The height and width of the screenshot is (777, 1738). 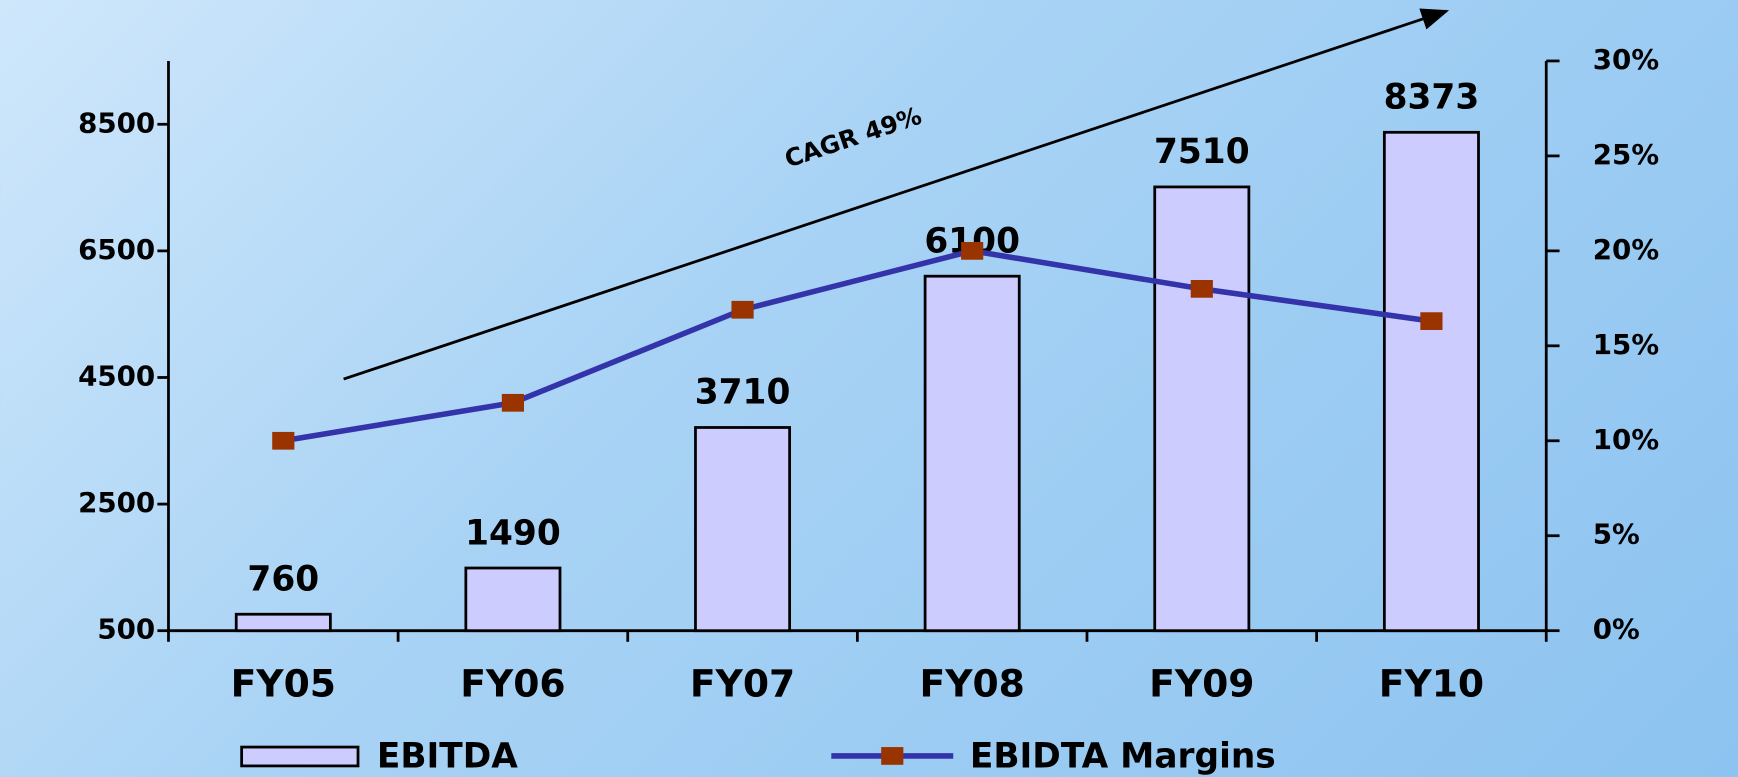 What do you see at coordinates (126, 629) in the screenshot?
I see `y-tick-label: 500` at bounding box center [126, 629].